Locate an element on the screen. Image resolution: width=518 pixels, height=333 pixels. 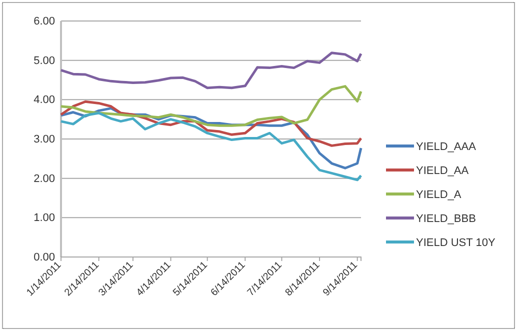
y-tick-label: 6.00 is located at coordinates (44, 22).